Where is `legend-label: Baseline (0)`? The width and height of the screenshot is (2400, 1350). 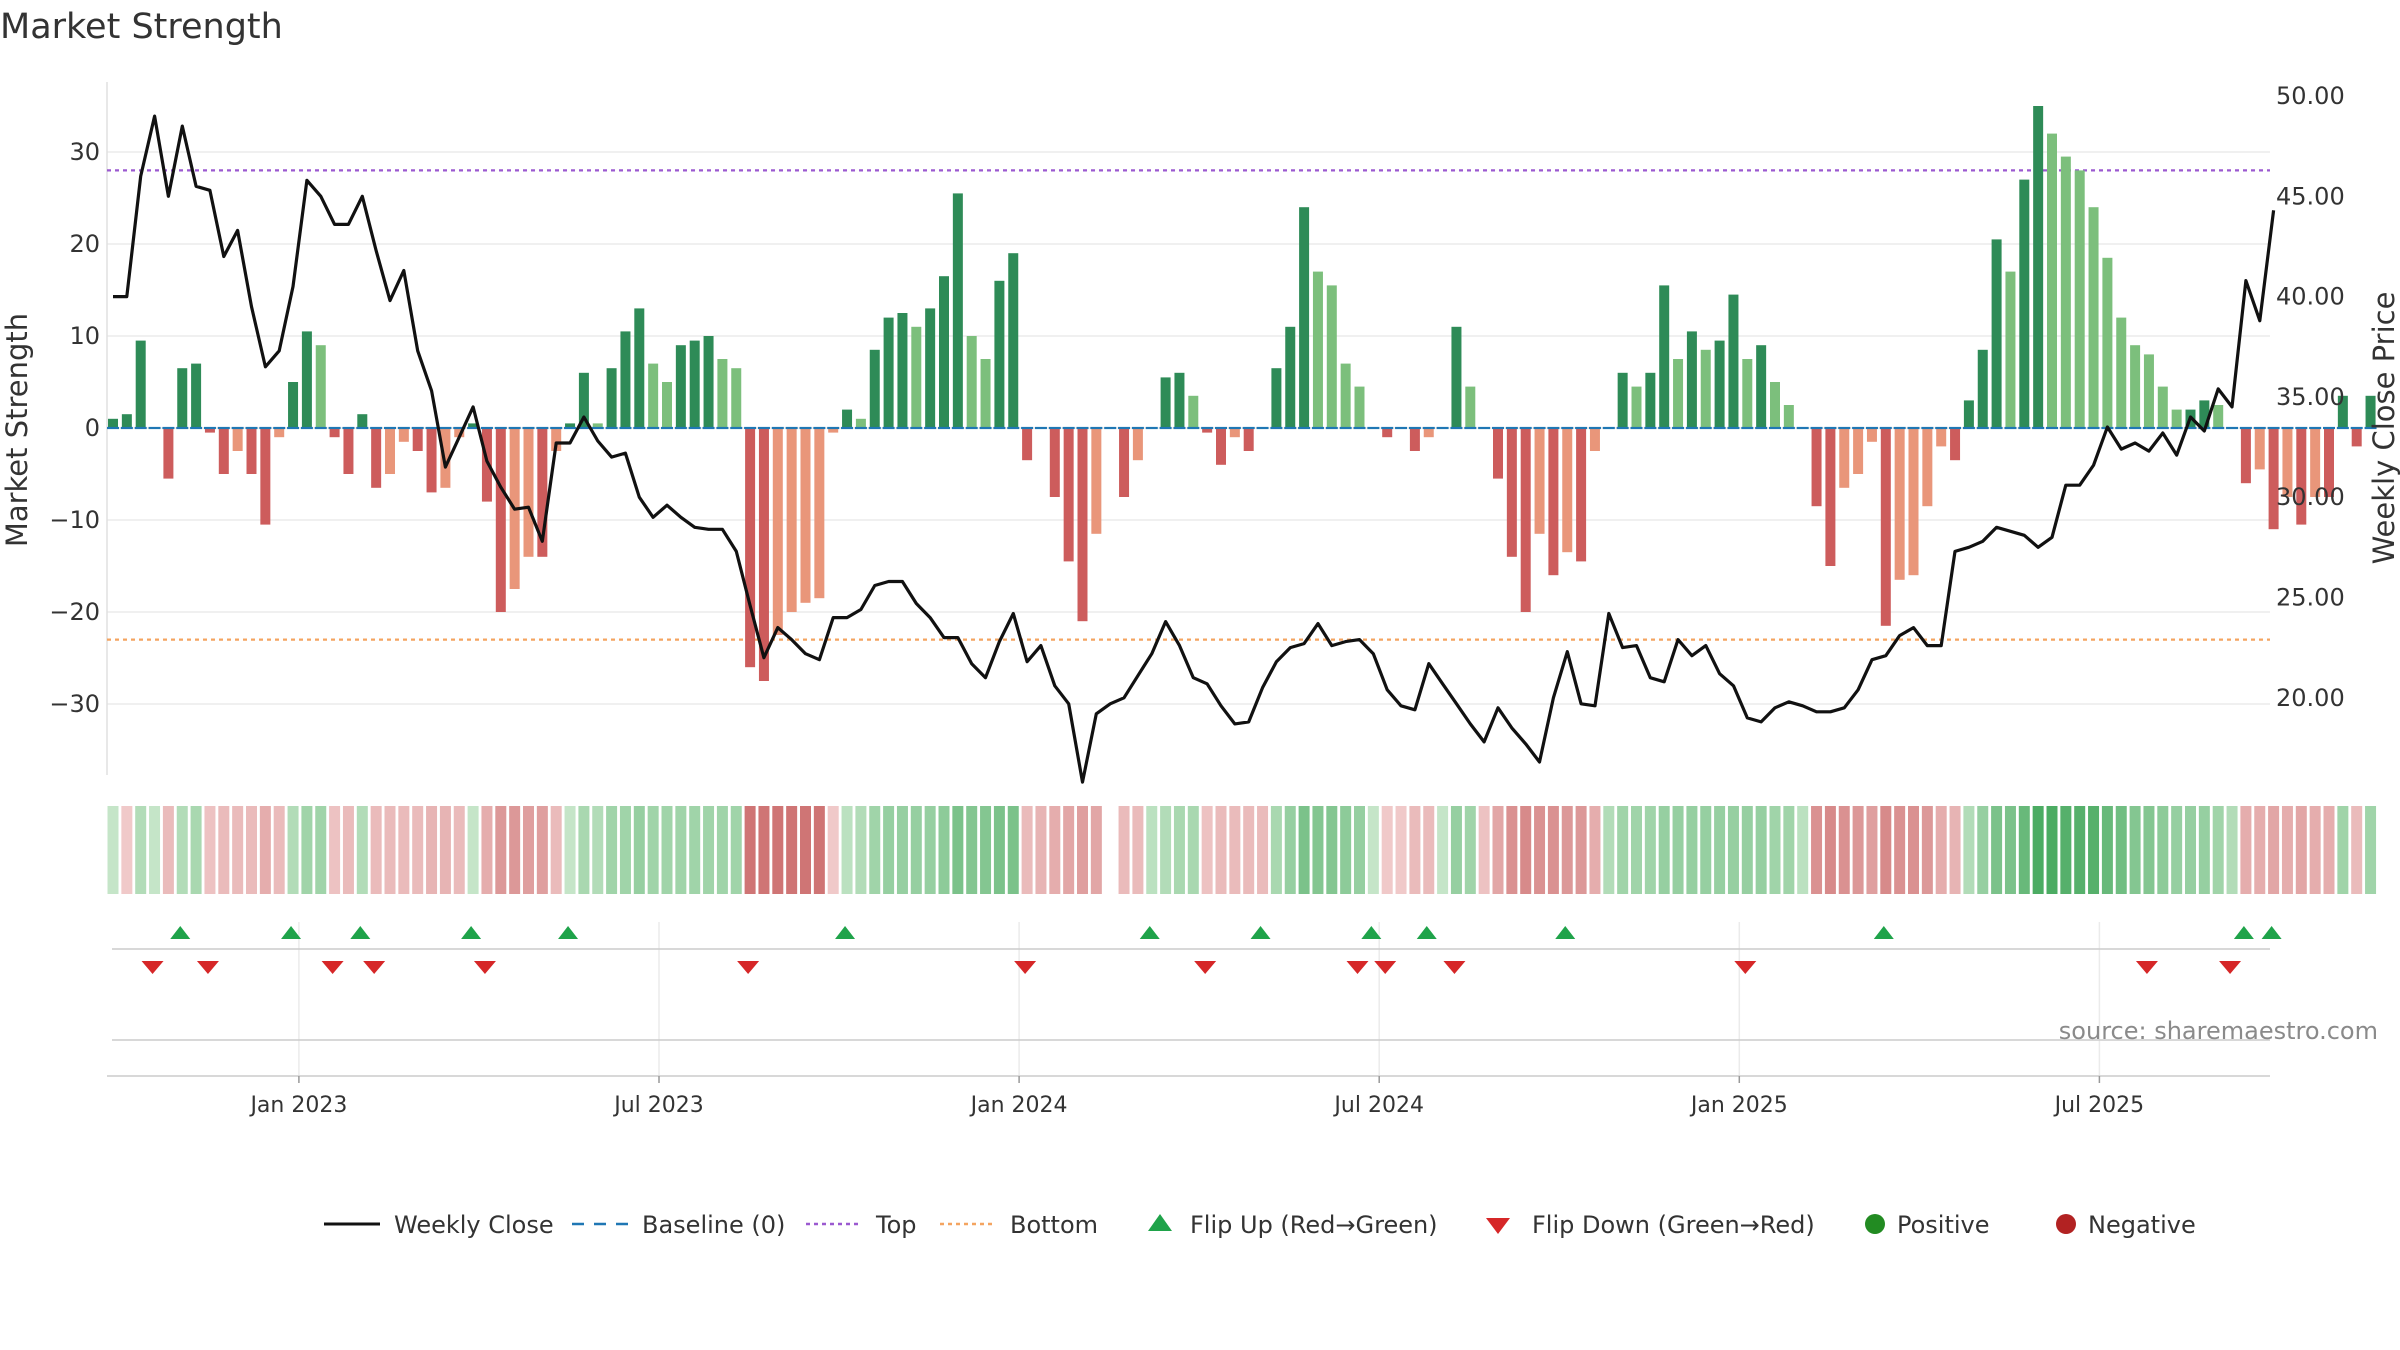 legend-label: Baseline (0) is located at coordinates (713, 1225).